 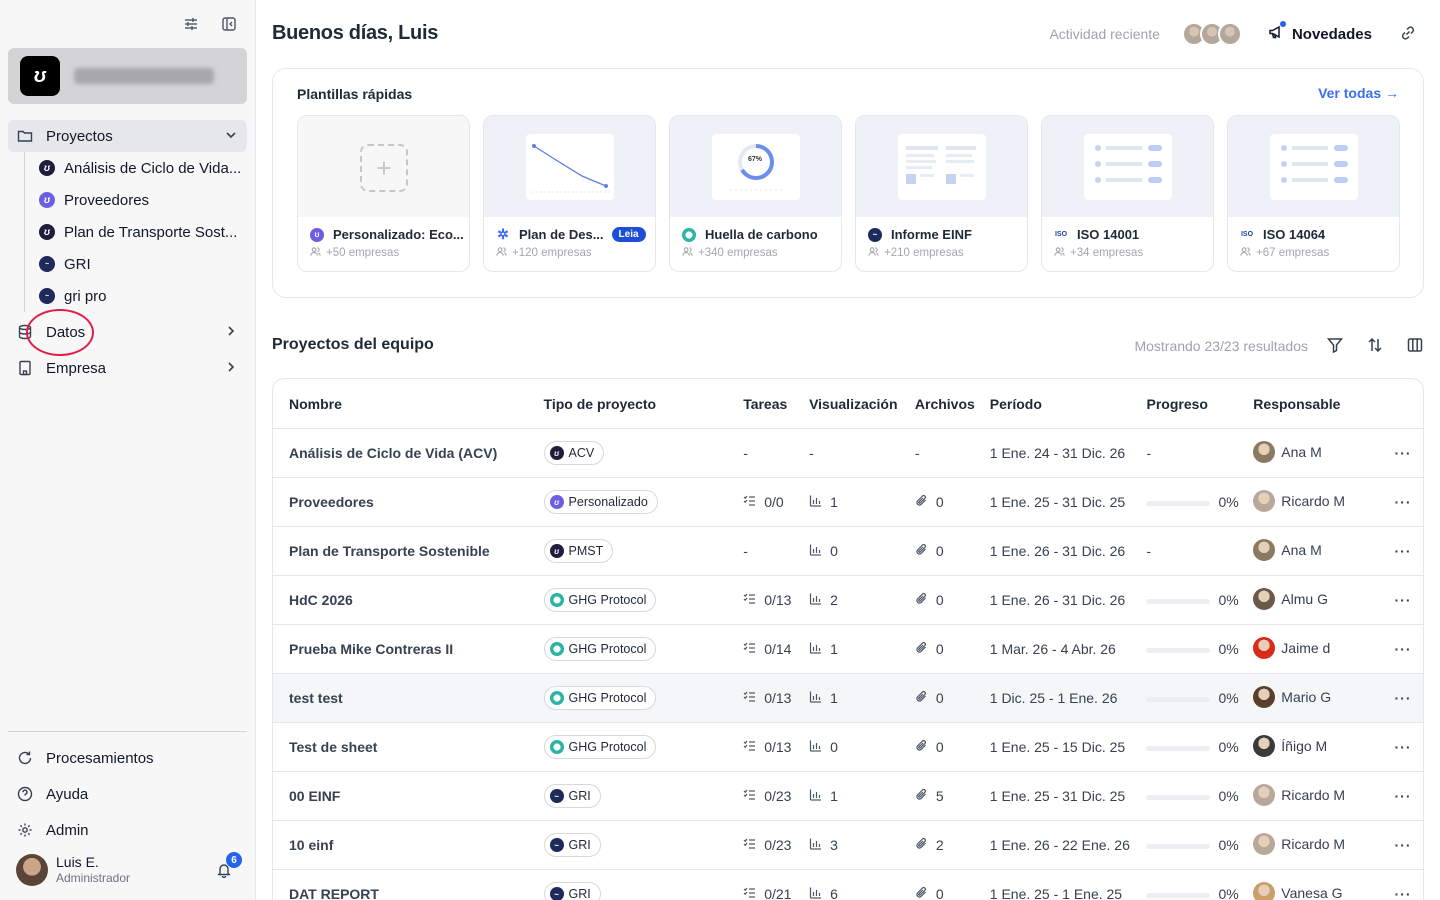 What do you see at coordinates (311, 845) in the screenshot?
I see `project-name: 10 einf` at bounding box center [311, 845].